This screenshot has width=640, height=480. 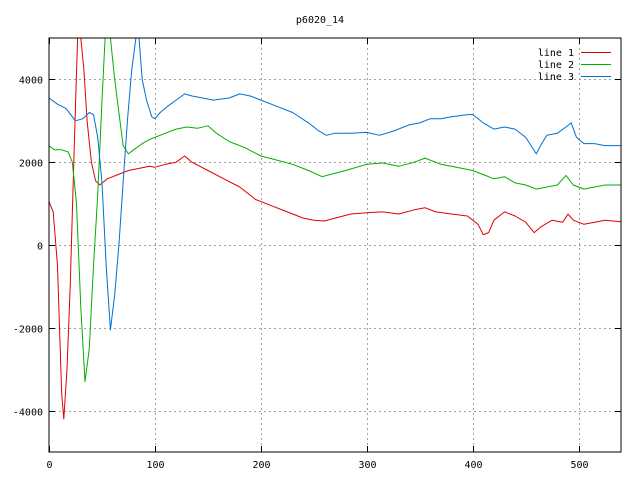 I want to click on legend-label-1: line 1, so click(x=556, y=53).